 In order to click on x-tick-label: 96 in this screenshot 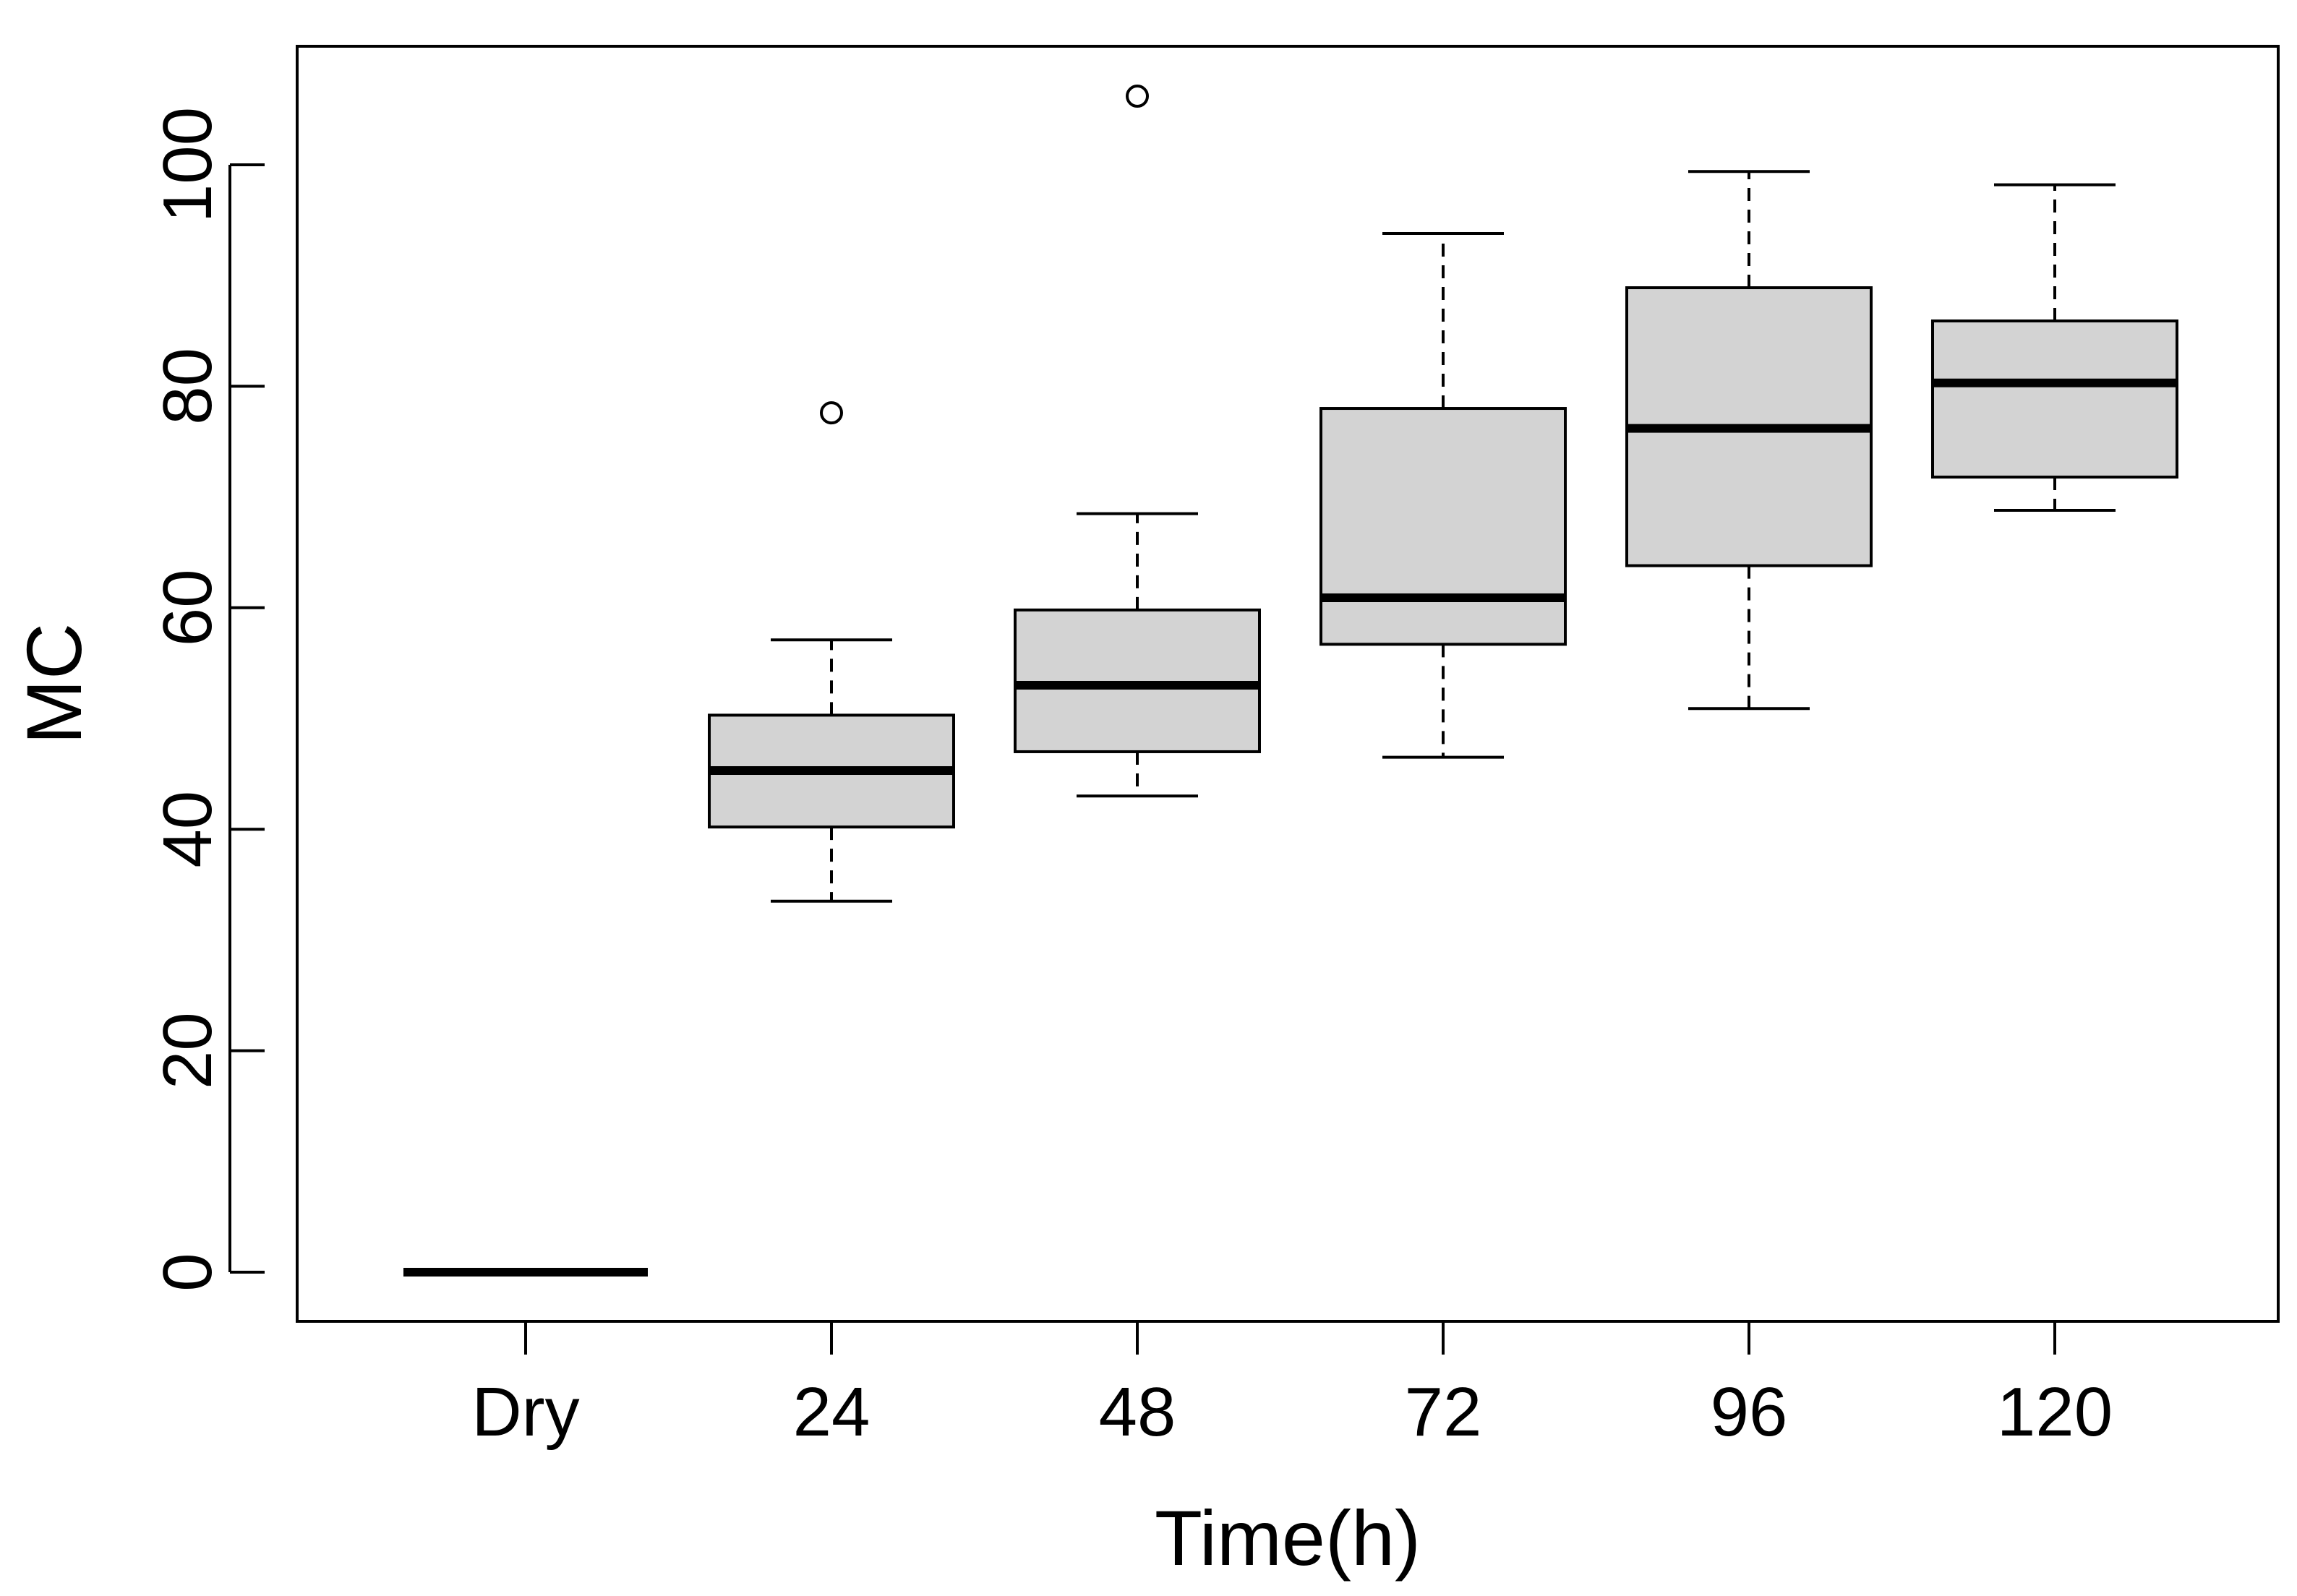, I will do `click(1749, 1412)`.